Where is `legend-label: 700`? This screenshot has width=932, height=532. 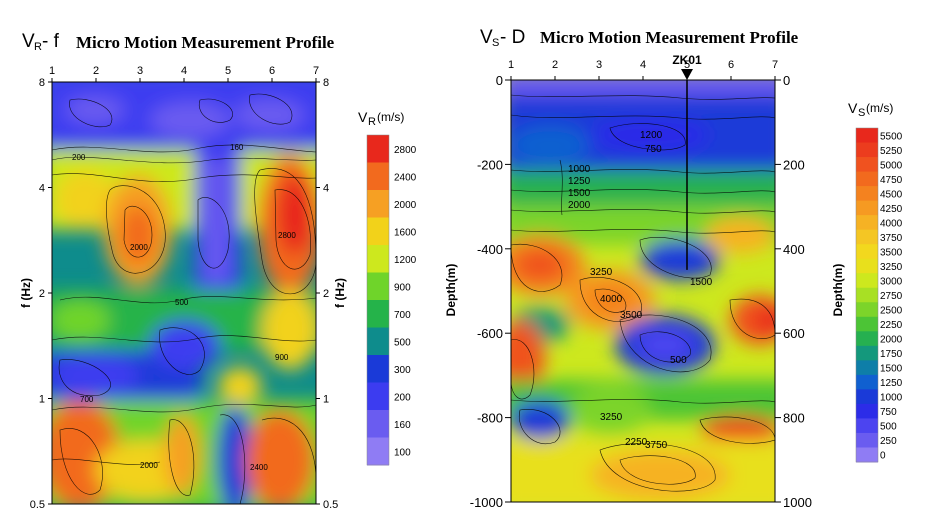 legend-label: 700 is located at coordinates (402, 315).